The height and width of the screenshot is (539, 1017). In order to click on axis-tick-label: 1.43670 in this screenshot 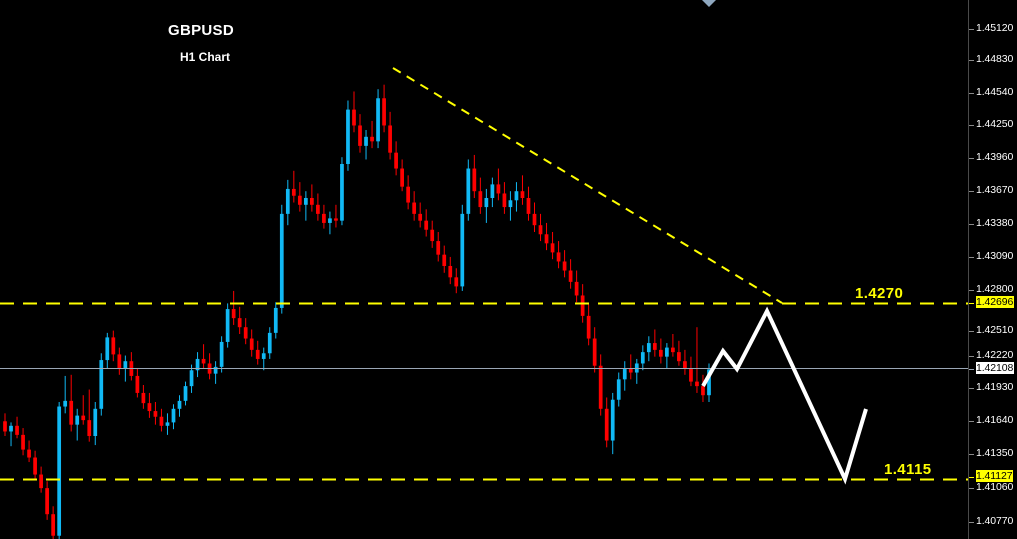, I will do `click(995, 190)`.